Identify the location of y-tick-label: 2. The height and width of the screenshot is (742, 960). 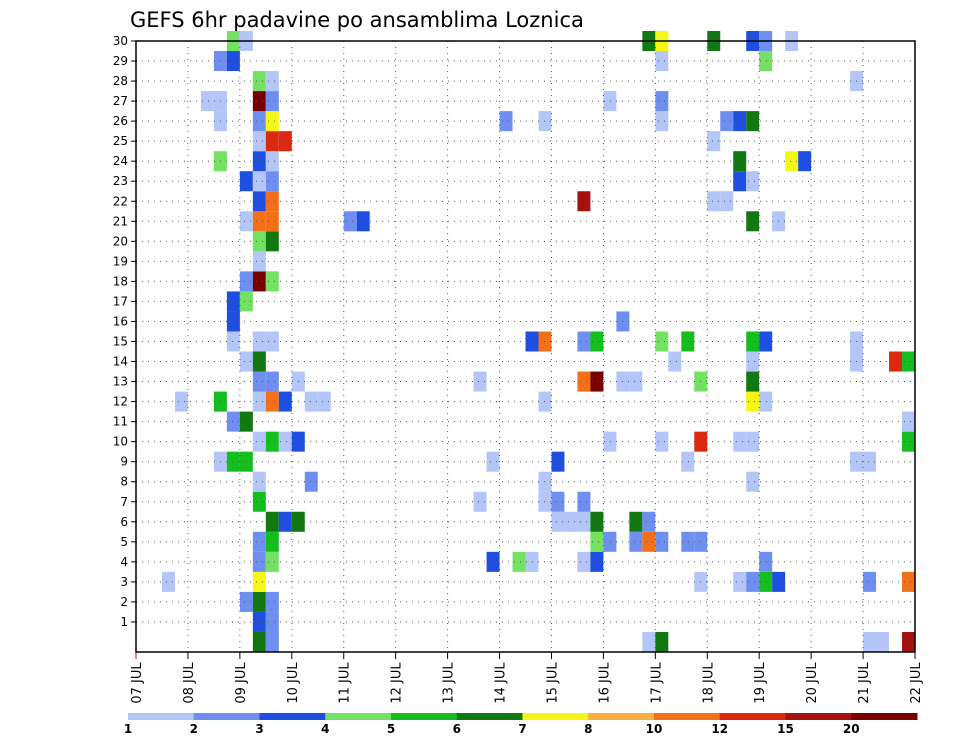
(124, 602).